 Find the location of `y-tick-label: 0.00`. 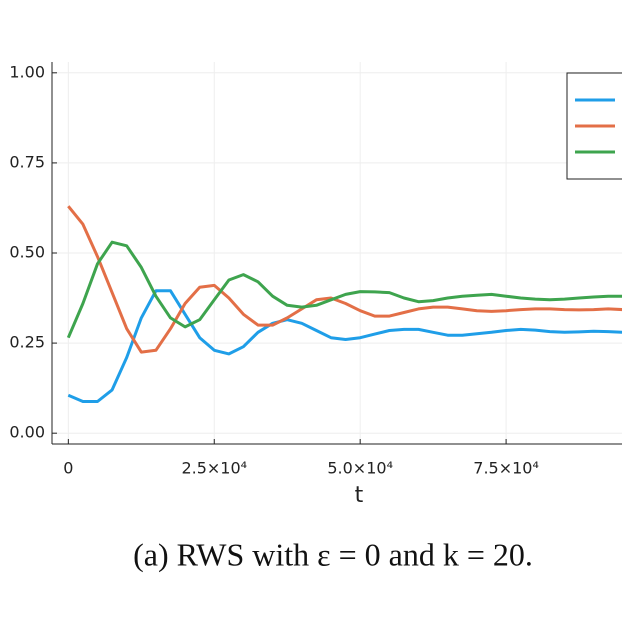

y-tick-label: 0.00 is located at coordinates (27, 432).